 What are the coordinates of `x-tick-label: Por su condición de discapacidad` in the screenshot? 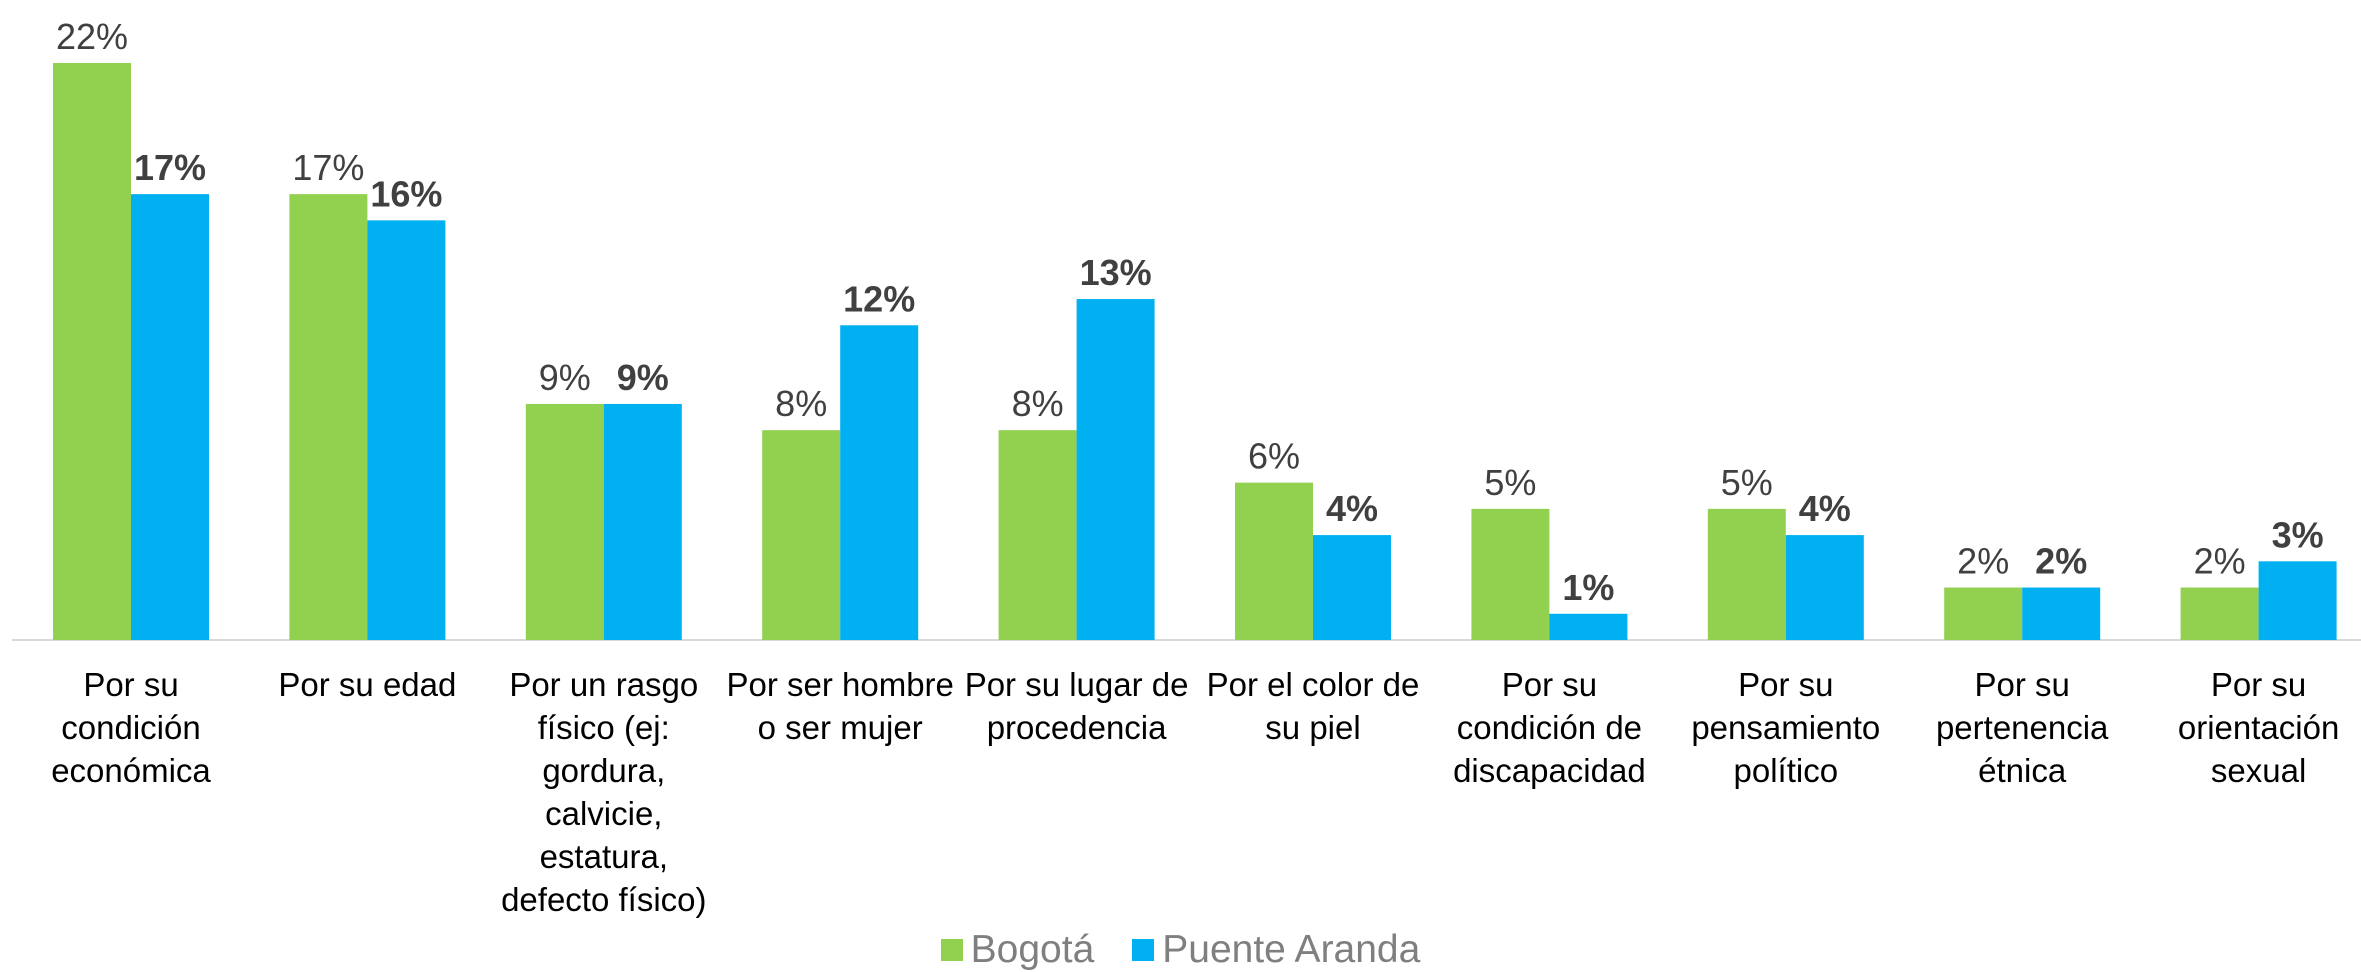 It's located at (1549, 727).